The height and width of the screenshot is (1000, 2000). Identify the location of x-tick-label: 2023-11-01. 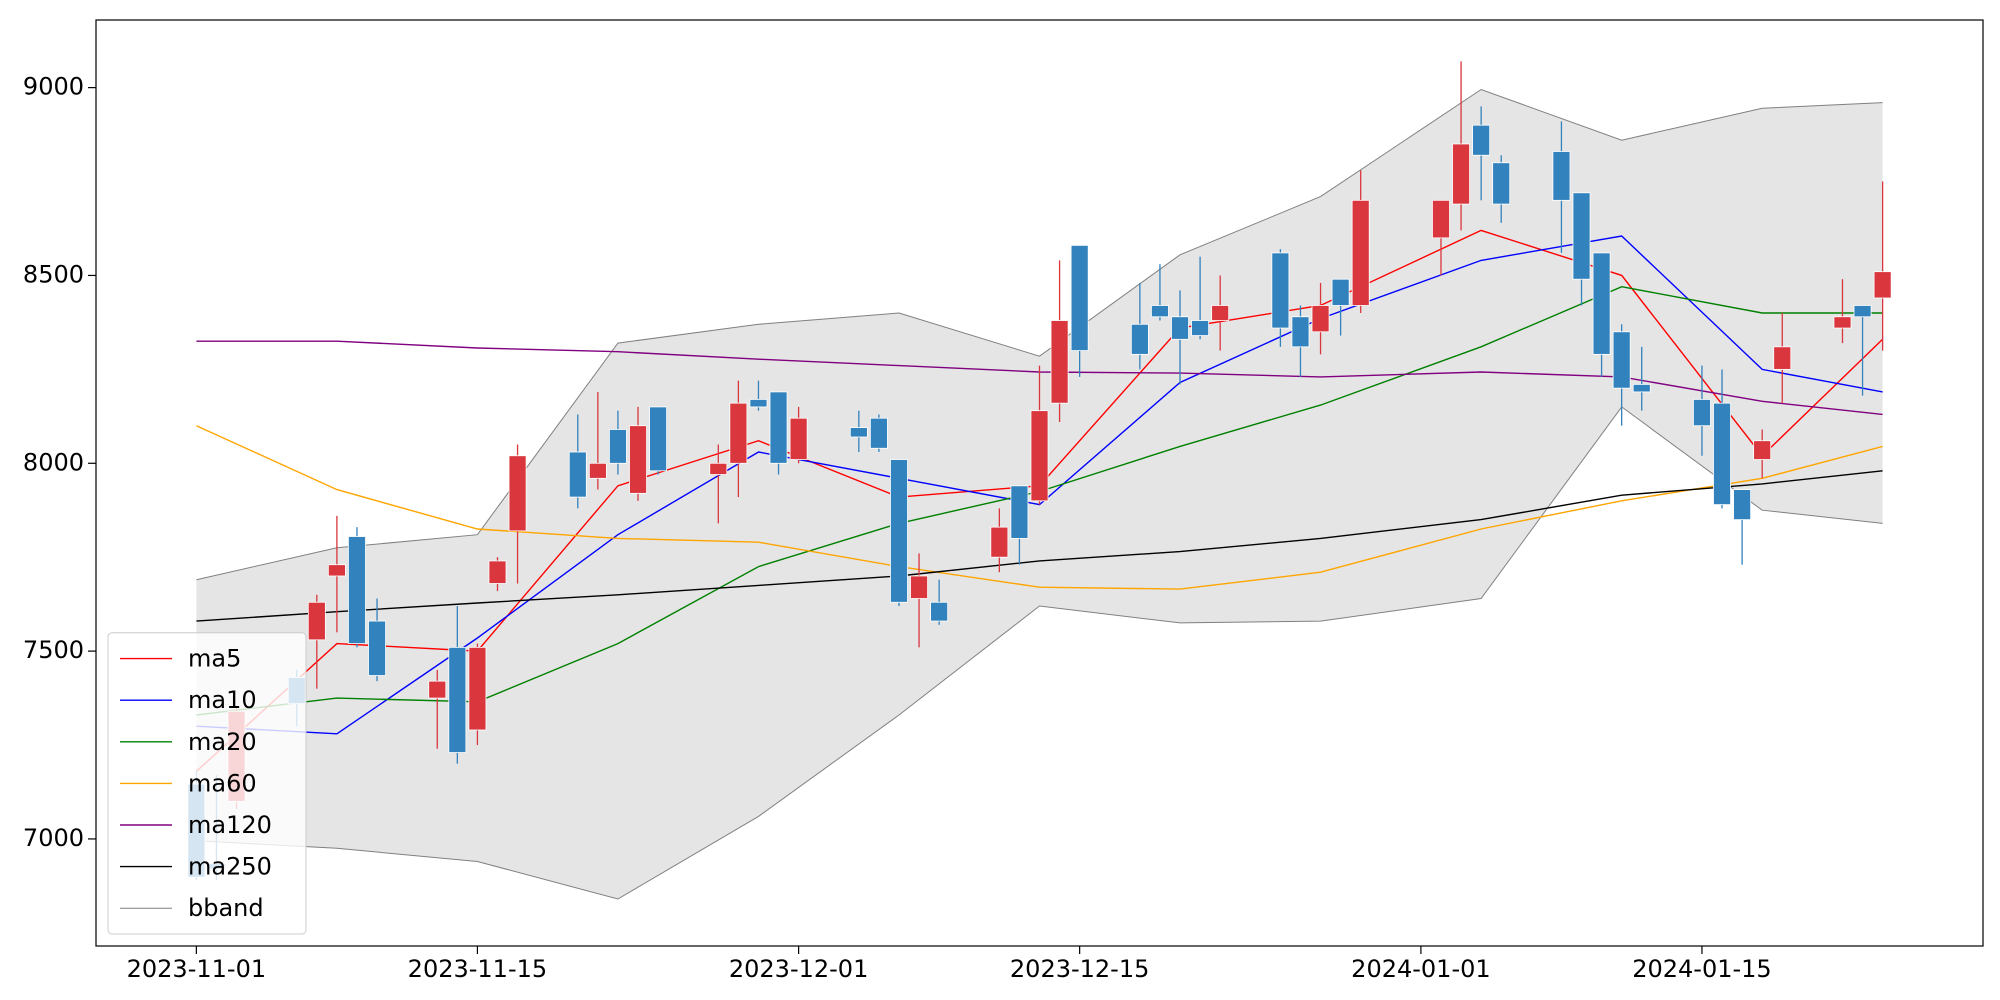
(196, 969).